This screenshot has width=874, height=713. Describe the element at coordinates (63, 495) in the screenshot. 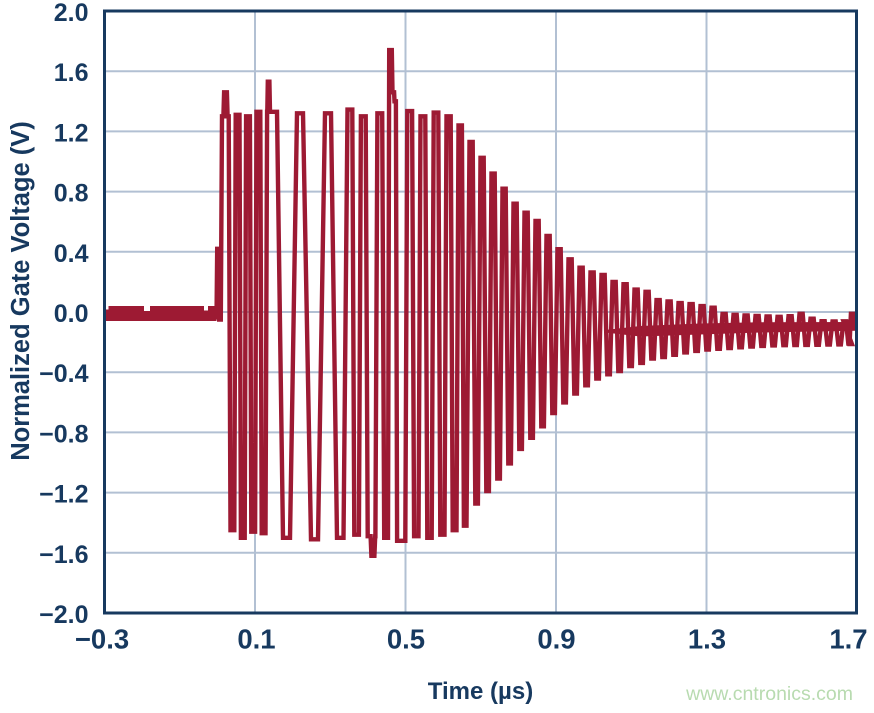

I see `svg-text: −1.2` at that location.